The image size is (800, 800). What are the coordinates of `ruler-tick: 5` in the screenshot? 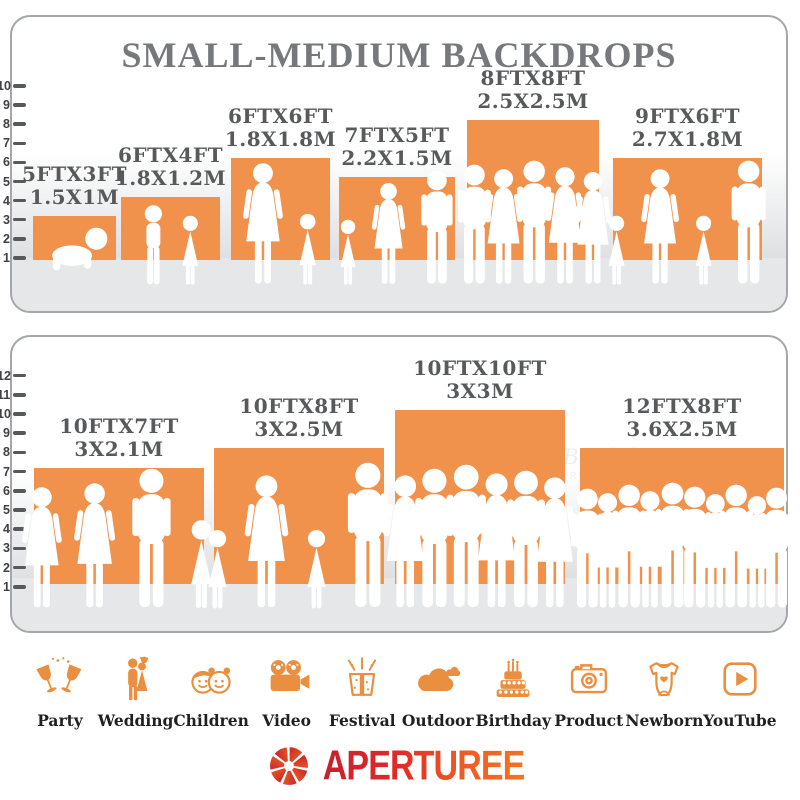 It's located at (13, 182).